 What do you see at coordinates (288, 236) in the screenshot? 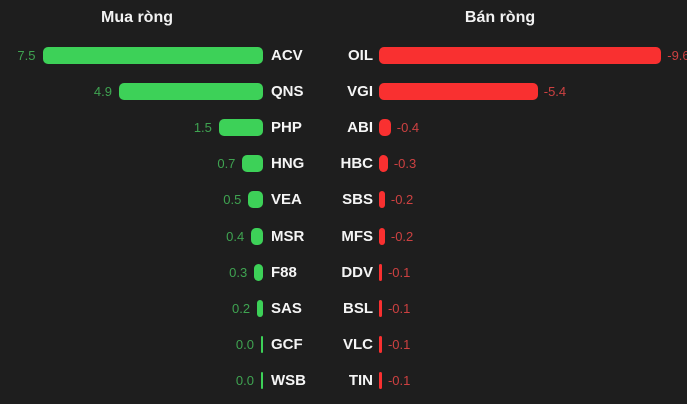
I see `buy-ticker-label: MSR` at bounding box center [288, 236].